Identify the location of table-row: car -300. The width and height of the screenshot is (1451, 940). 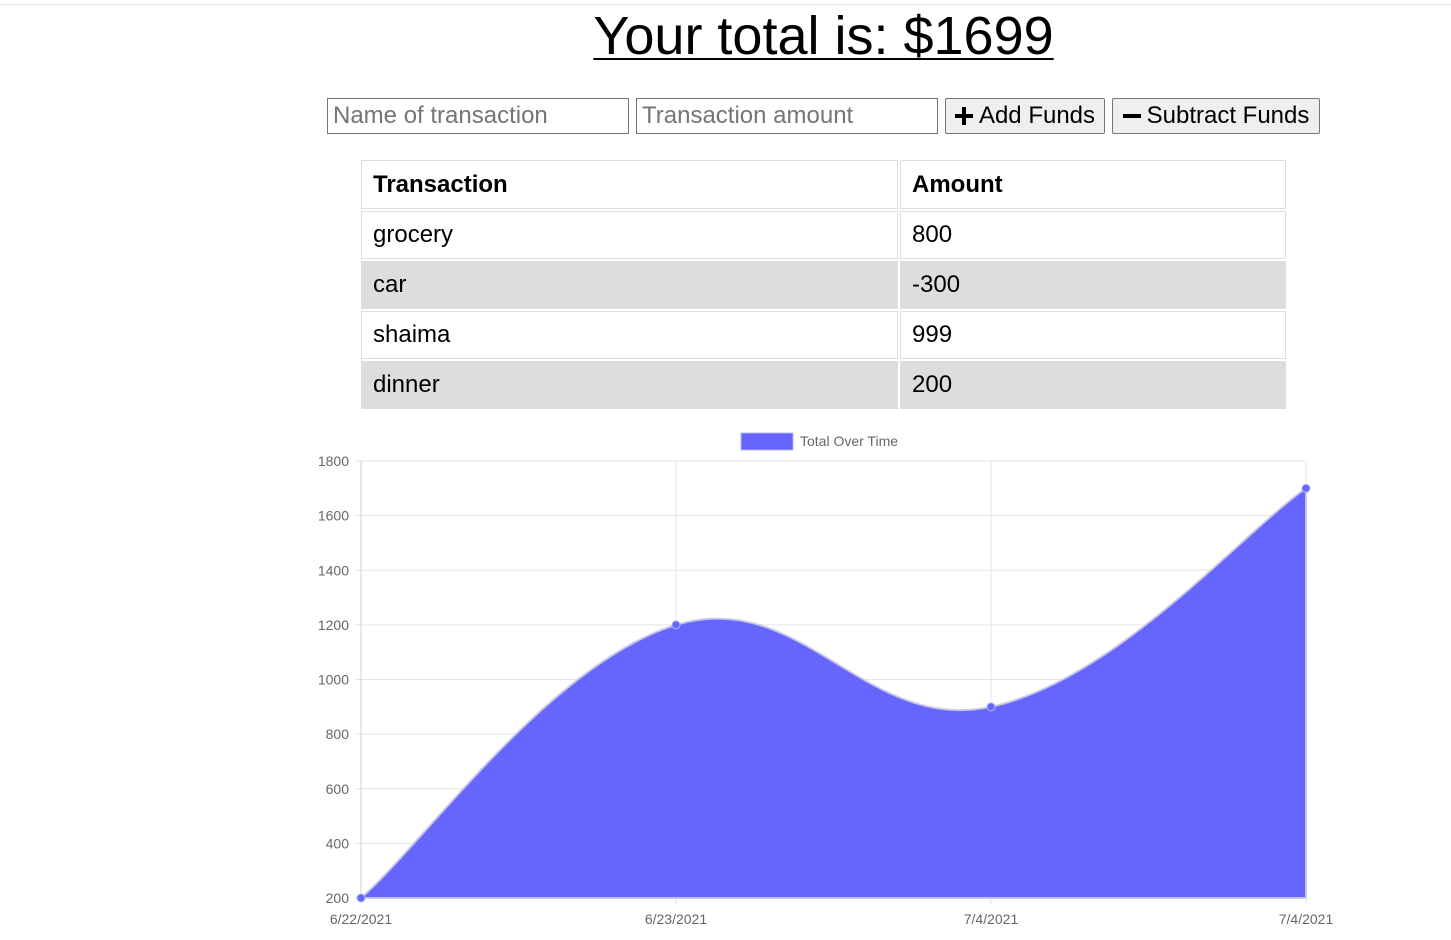
(823, 285).